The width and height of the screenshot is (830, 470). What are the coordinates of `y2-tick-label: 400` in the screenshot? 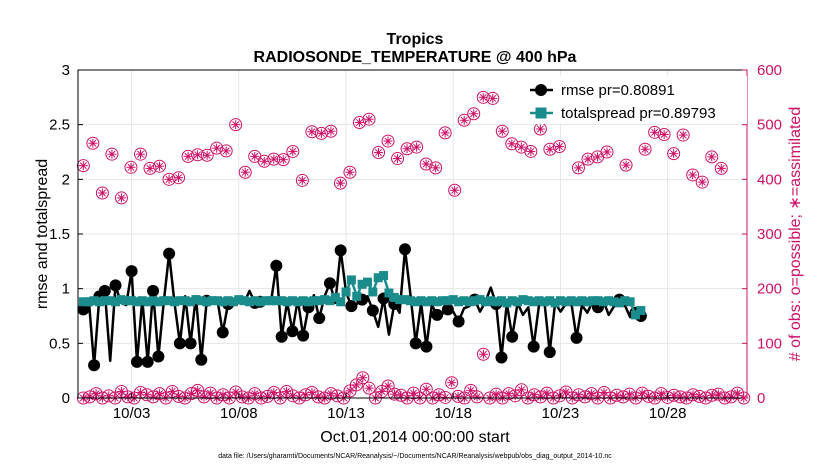 It's located at (769, 179).